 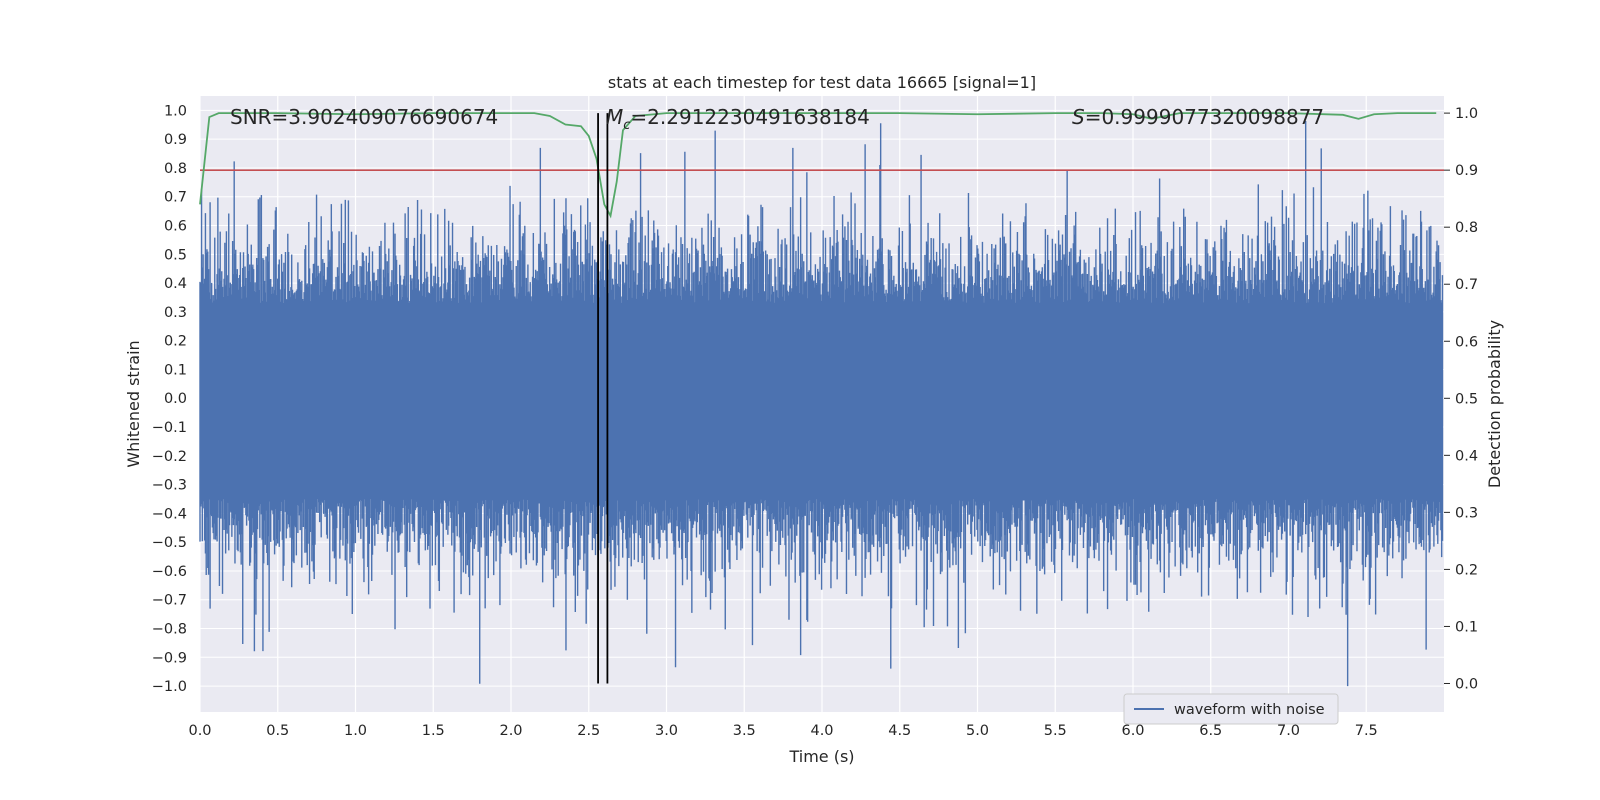 What do you see at coordinates (169, 658) in the screenshot?
I see `y-left-tick-label: −0.9` at bounding box center [169, 658].